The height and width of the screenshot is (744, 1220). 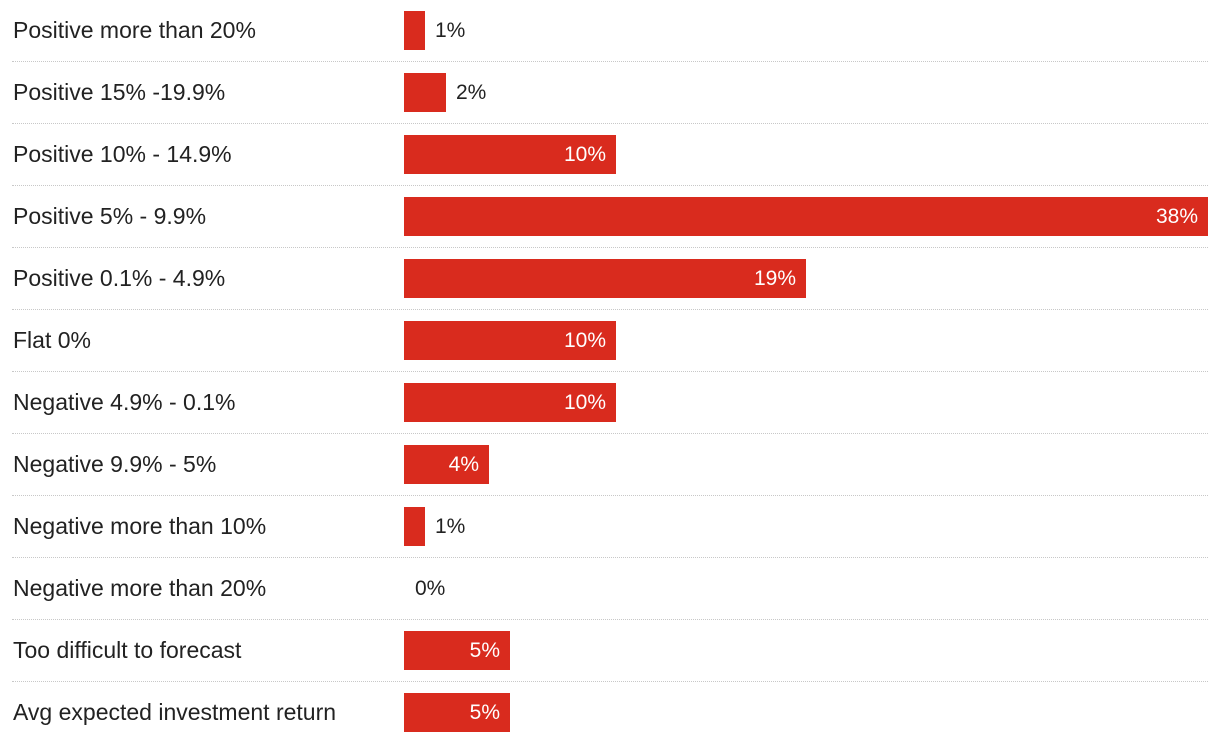 What do you see at coordinates (175, 712) in the screenshot?
I see `category-label: Avg expected investment return` at bounding box center [175, 712].